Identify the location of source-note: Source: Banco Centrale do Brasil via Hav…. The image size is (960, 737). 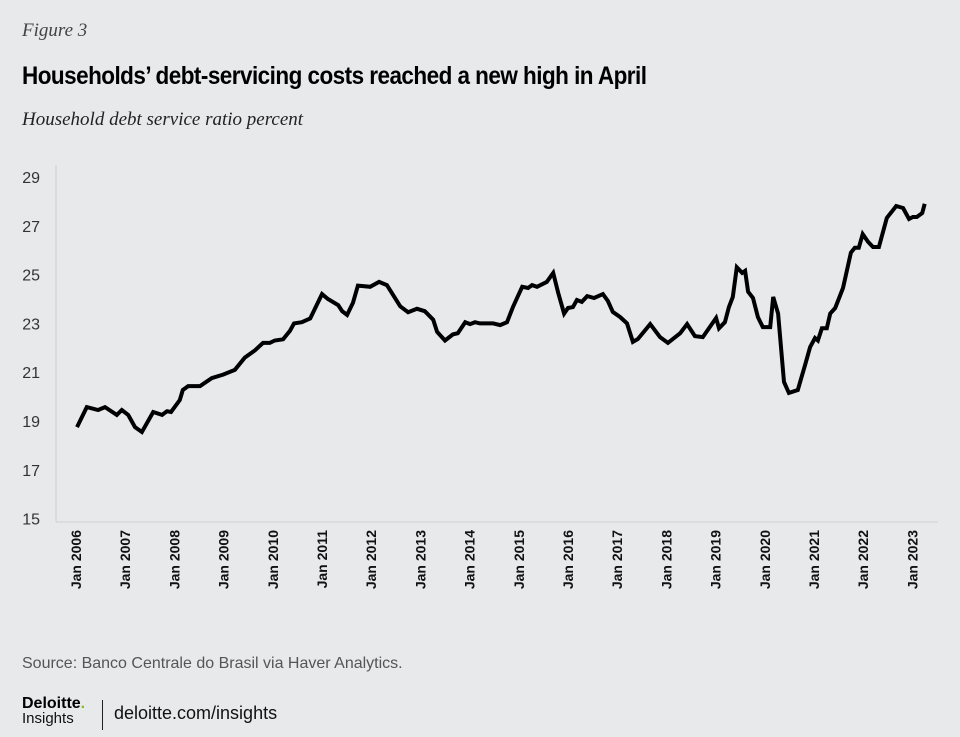
(212, 663).